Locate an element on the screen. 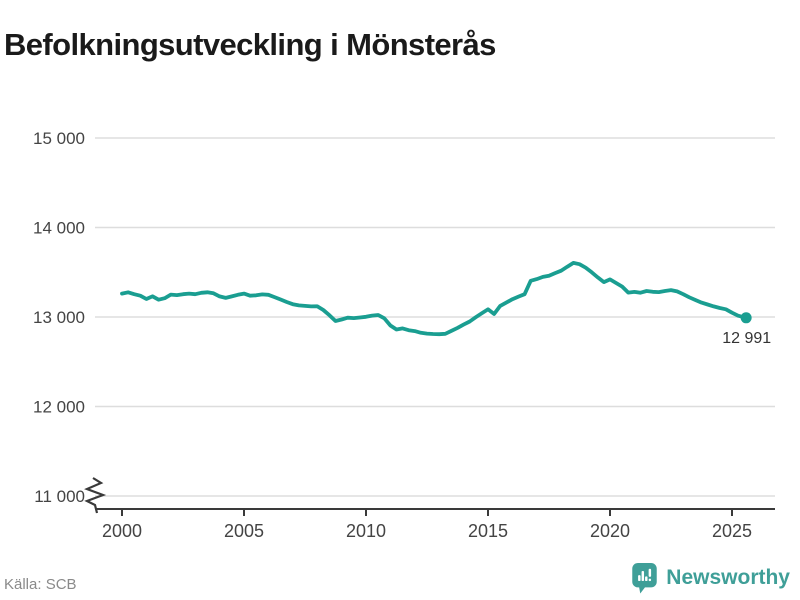 The width and height of the screenshot is (800, 600). y-axis-tick-label: 11 000 is located at coordinates (59, 496).